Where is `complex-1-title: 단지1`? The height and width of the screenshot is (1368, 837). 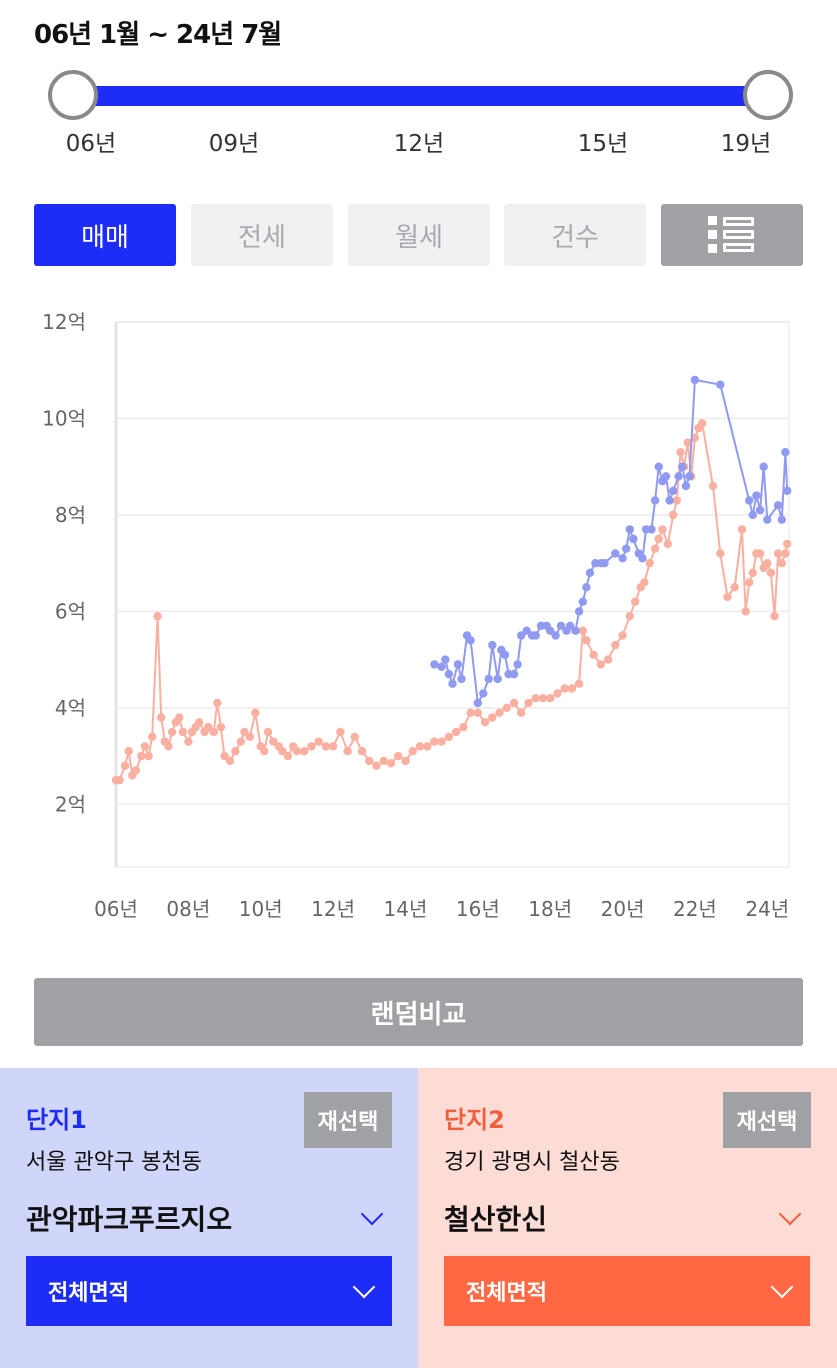
complex-1-title: 단지1 is located at coordinates (56, 1120).